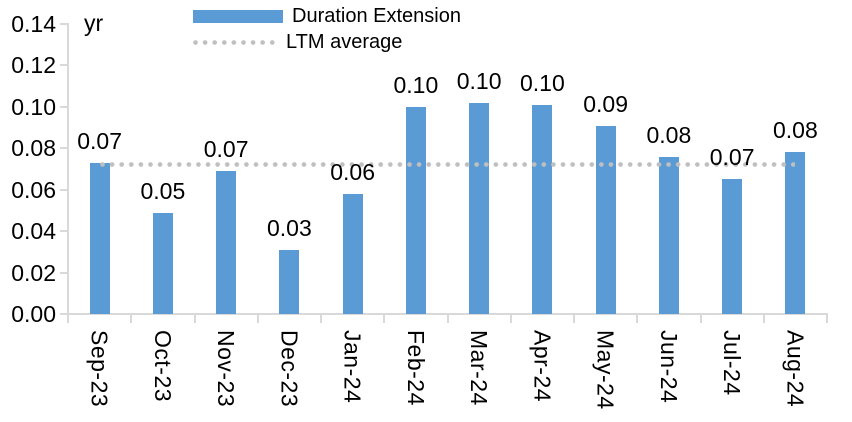  Describe the element at coordinates (352, 367) in the screenshot. I see `x-axis-label-jan-24: Jan-24` at that location.